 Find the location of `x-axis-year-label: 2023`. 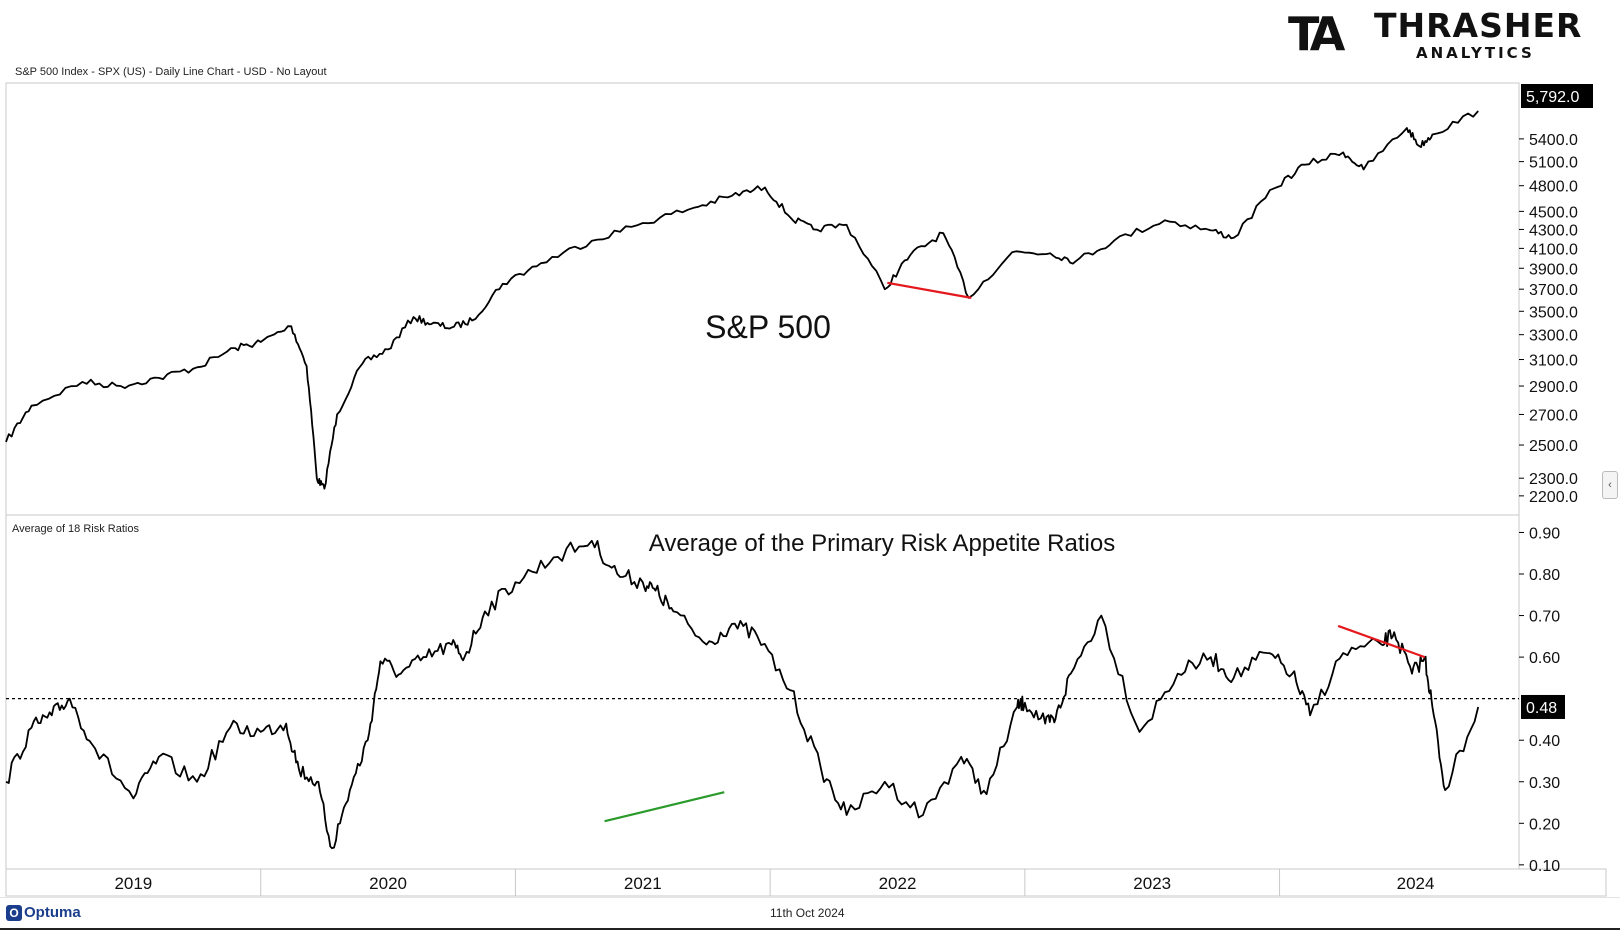

x-axis-year-label: 2023 is located at coordinates (1152, 883).